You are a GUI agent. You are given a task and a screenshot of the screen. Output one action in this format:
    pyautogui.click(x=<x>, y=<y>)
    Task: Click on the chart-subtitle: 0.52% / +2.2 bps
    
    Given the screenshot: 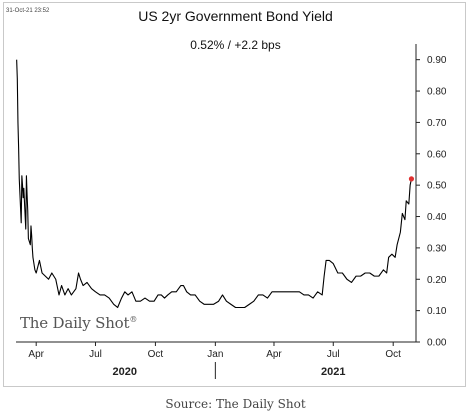 What is the action you would take?
    pyautogui.click(x=235, y=45)
    